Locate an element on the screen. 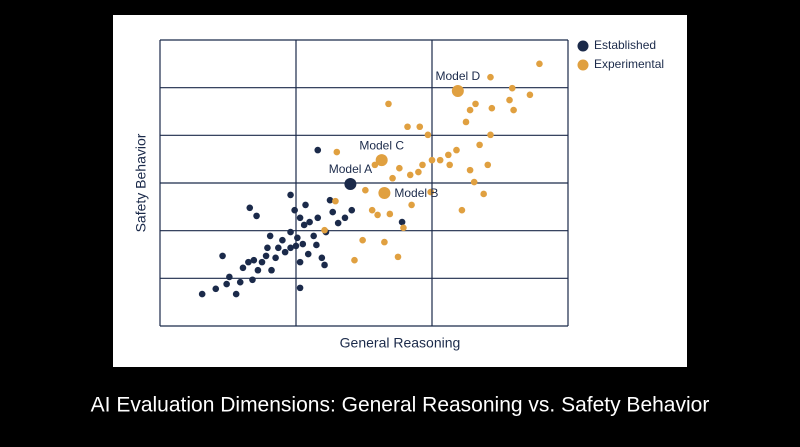 Image resolution: width=800 pixels, height=447 pixels. highlight-label: Model C is located at coordinates (381, 145).